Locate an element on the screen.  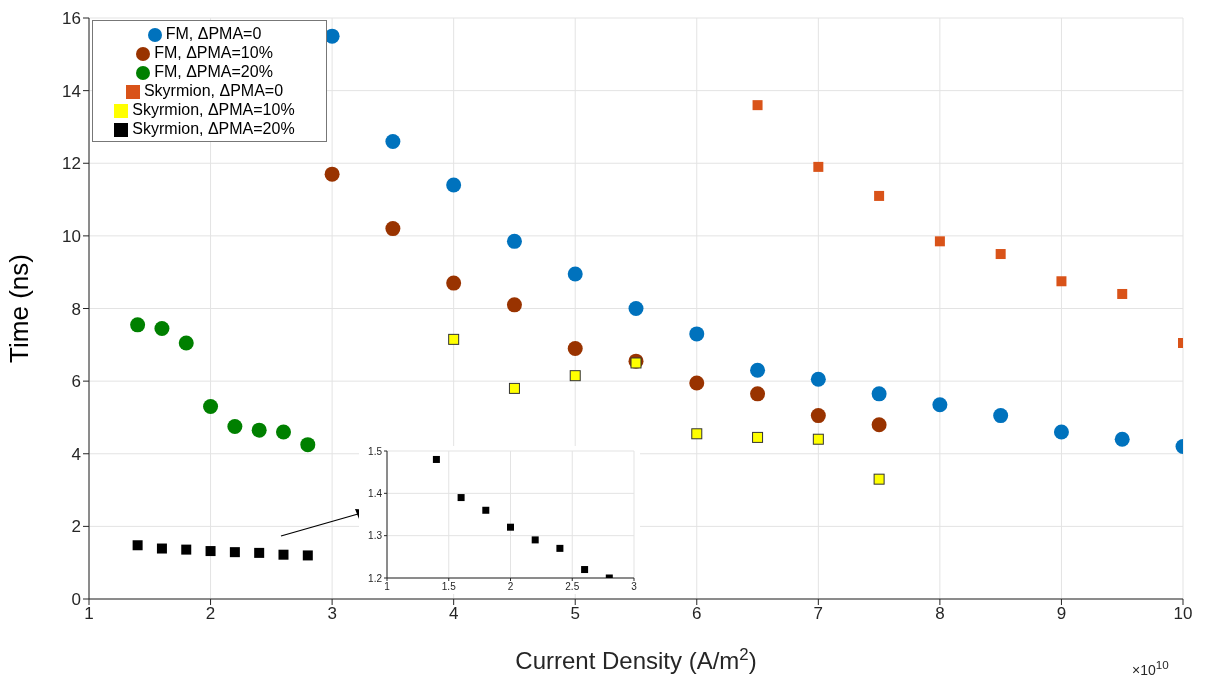
legend-label: FM, ΔPMA=0 is located at coordinates (213, 33).